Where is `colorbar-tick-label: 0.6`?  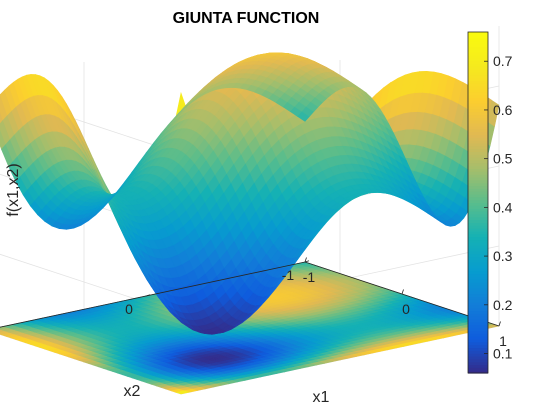 colorbar-tick-label: 0.6 is located at coordinates (503, 110).